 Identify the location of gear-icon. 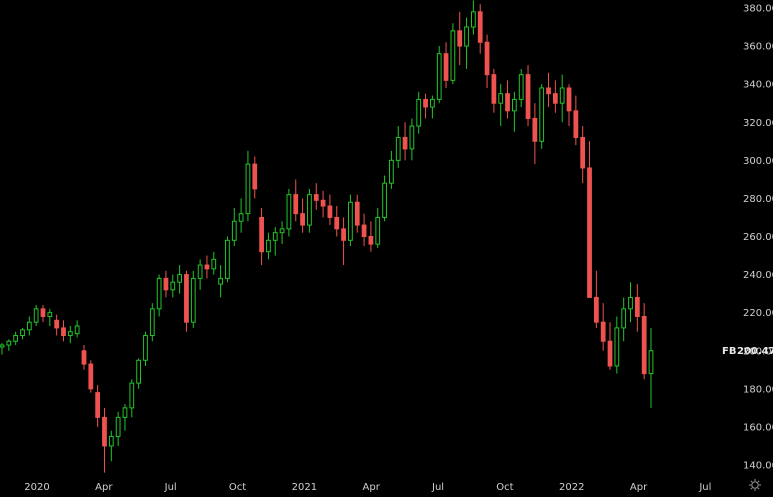
(755, 485).